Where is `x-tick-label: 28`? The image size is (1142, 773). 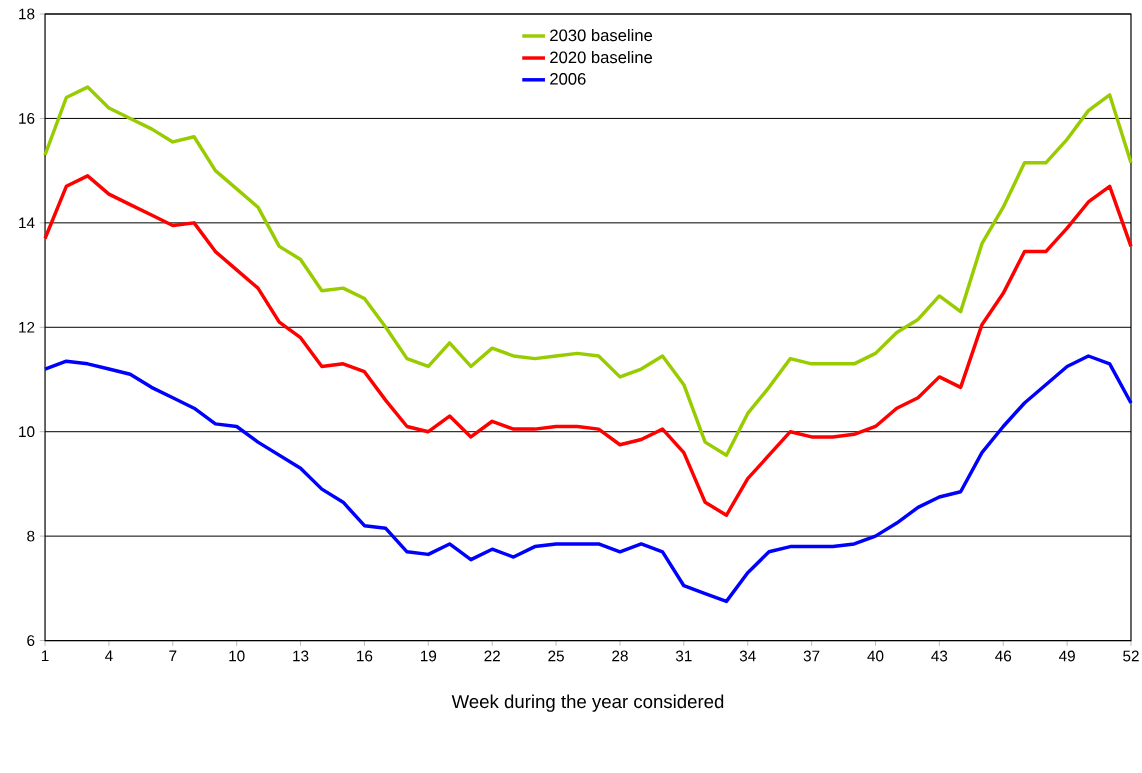
x-tick-label: 28 is located at coordinates (620, 656).